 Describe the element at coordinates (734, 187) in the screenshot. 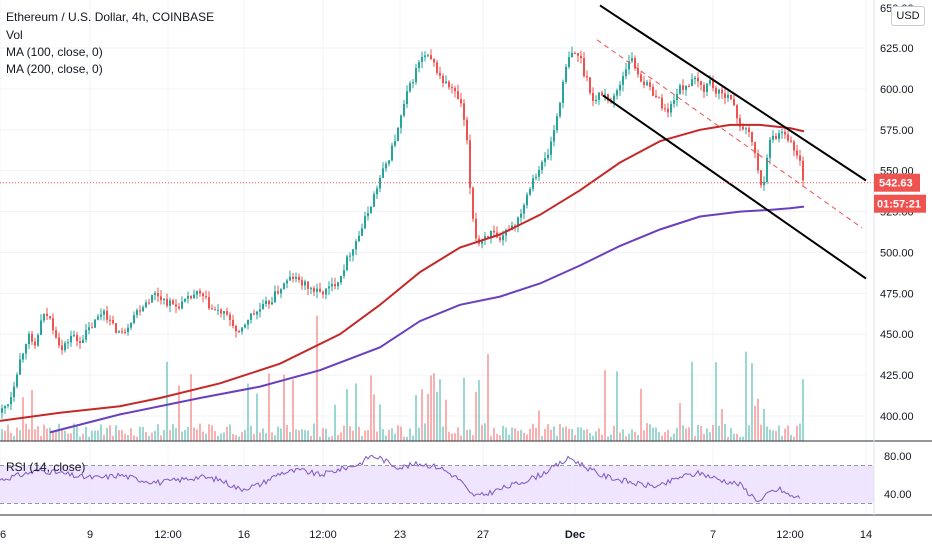

I see `channel-lower-line` at that location.